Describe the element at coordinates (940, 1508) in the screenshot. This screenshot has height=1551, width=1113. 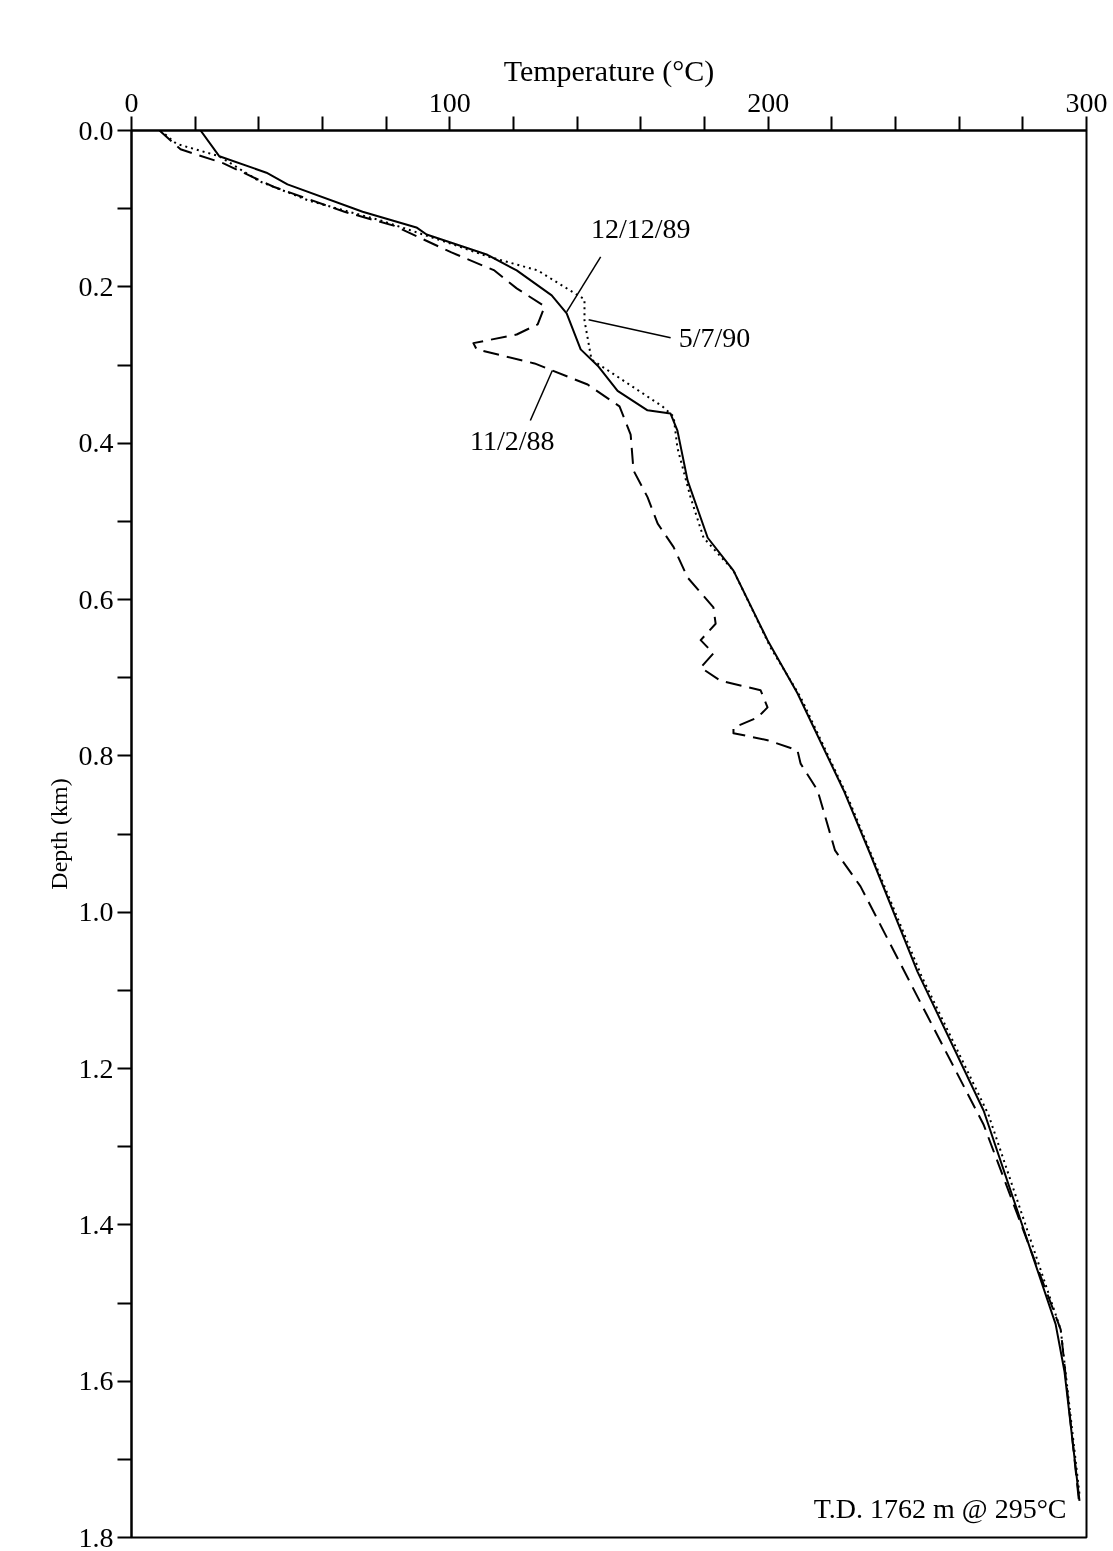
I see `annotation: T.D. 1762 m @ 295°C` at that location.